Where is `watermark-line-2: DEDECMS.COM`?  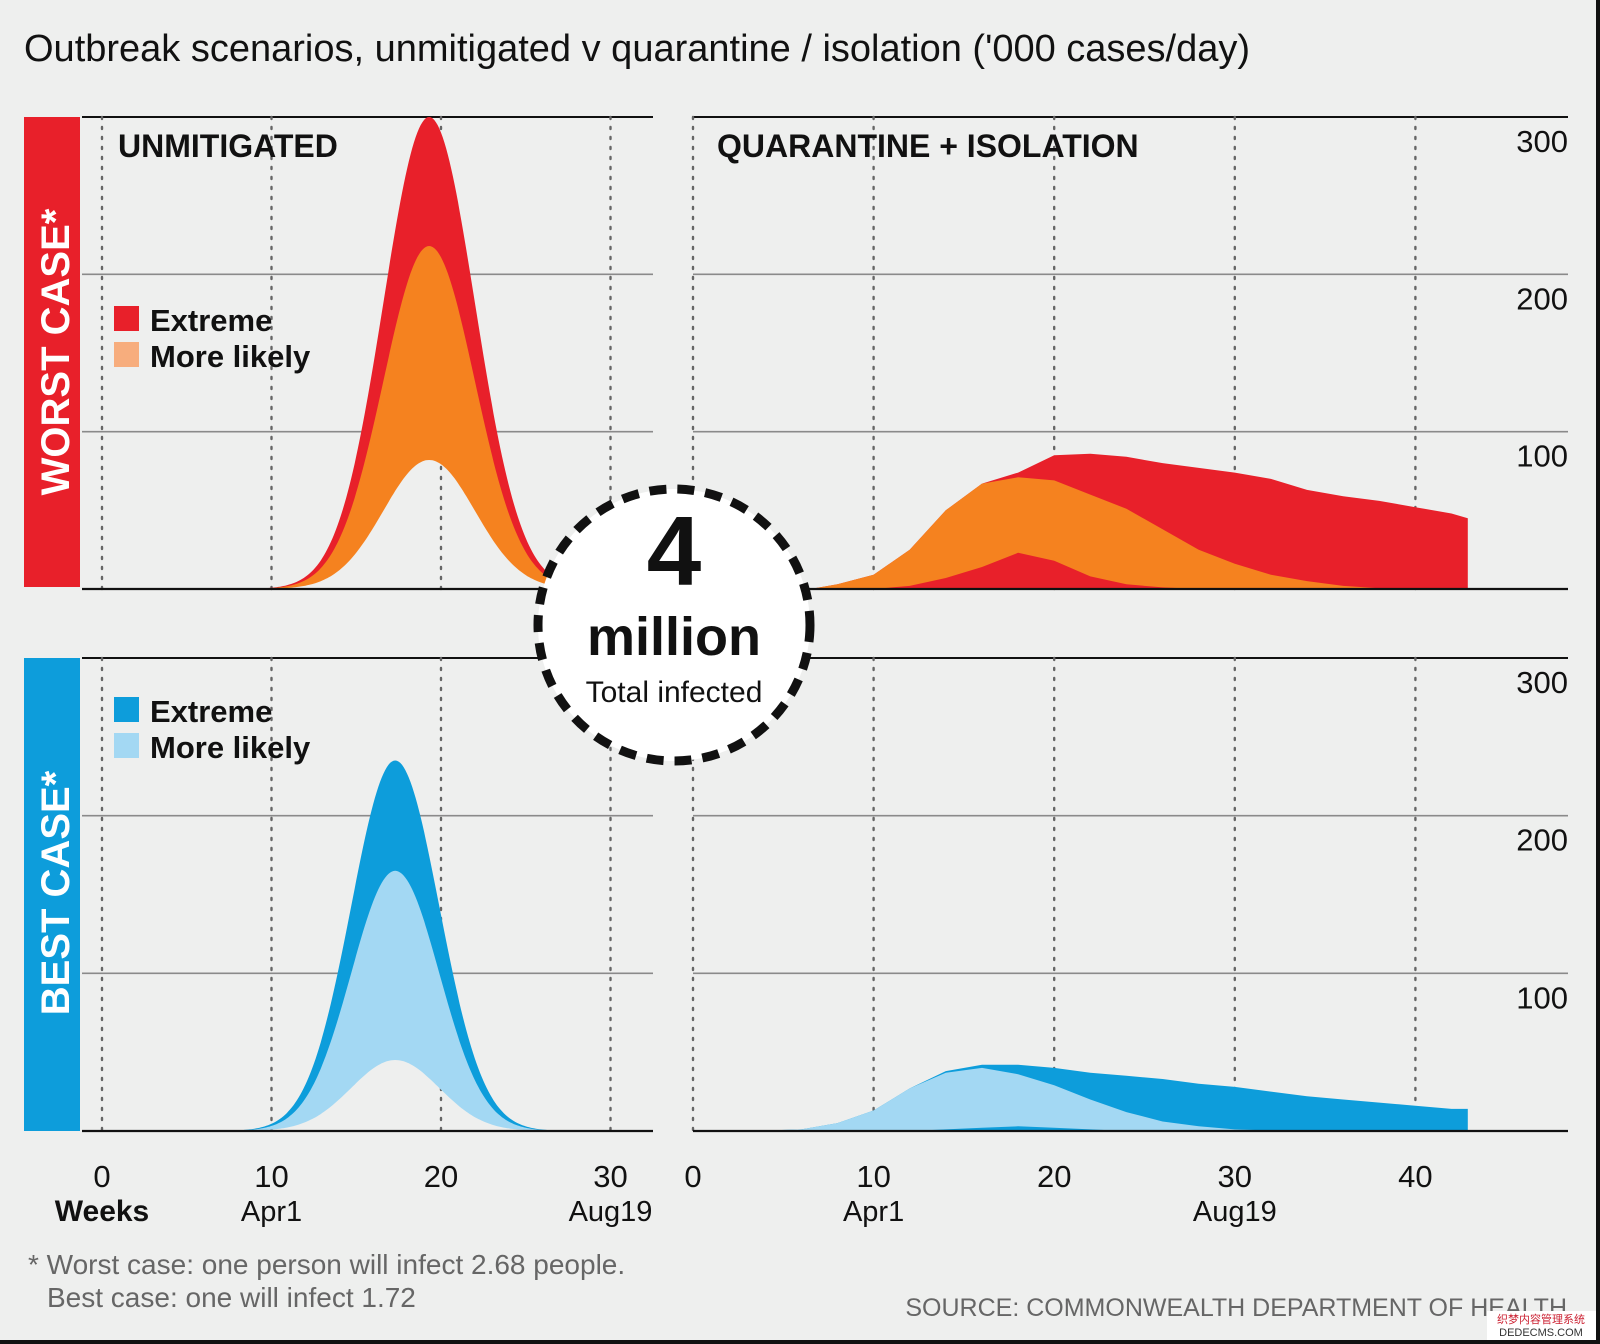 watermark-line-2: DEDECMS.COM is located at coordinates (1541, 1333).